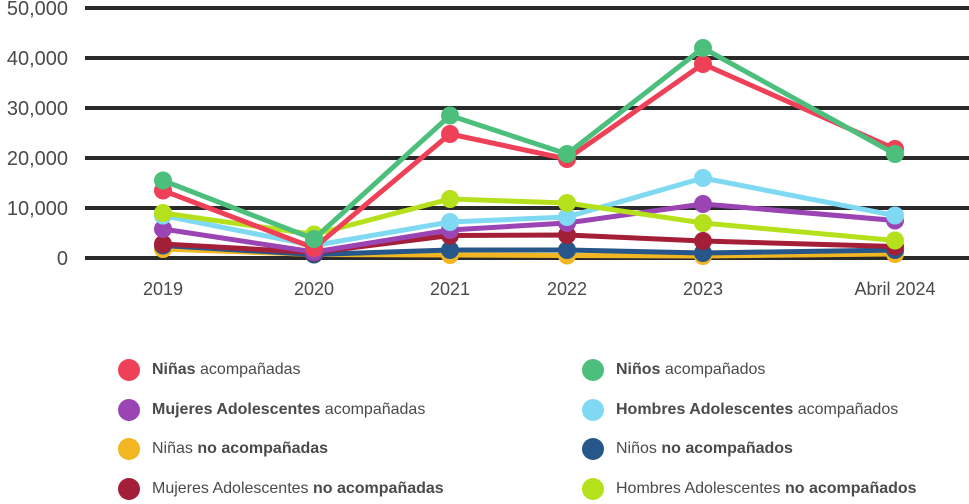  I want to click on legend-item-ninos-no-acomp: Niños no acompañados, so click(687, 449).